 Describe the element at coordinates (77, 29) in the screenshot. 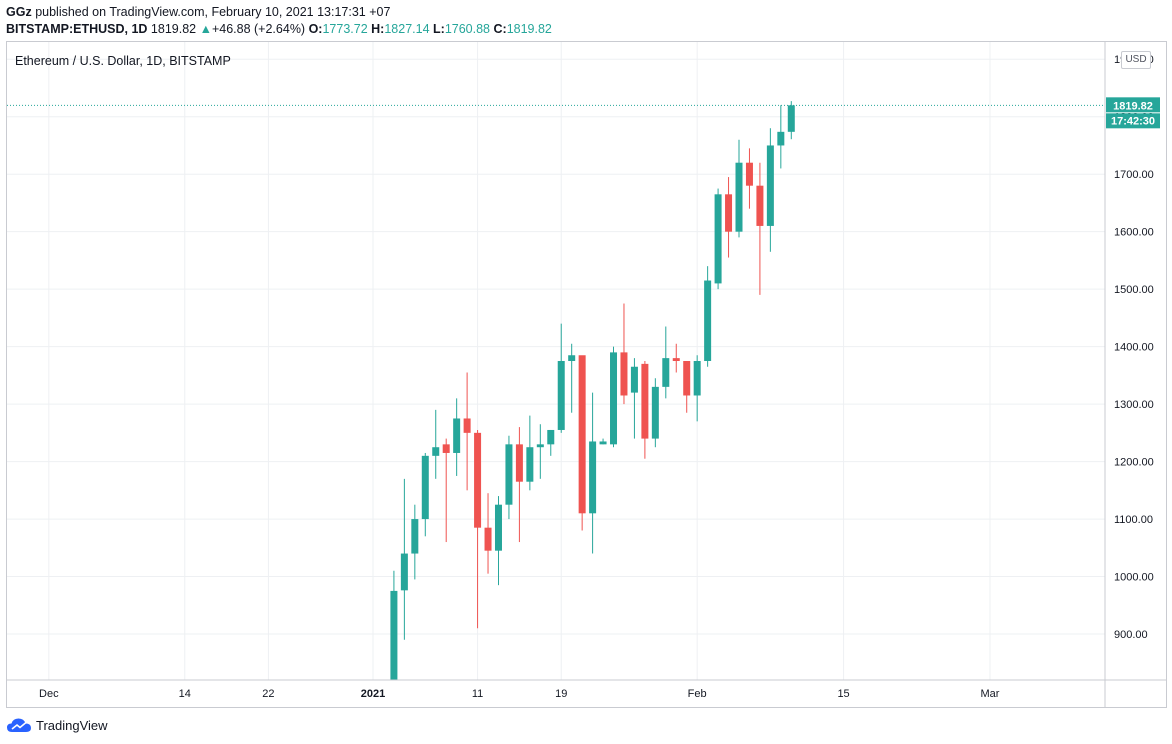

I see `symbol-name: BITSTAMP:ETHUSD, 1D` at that location.